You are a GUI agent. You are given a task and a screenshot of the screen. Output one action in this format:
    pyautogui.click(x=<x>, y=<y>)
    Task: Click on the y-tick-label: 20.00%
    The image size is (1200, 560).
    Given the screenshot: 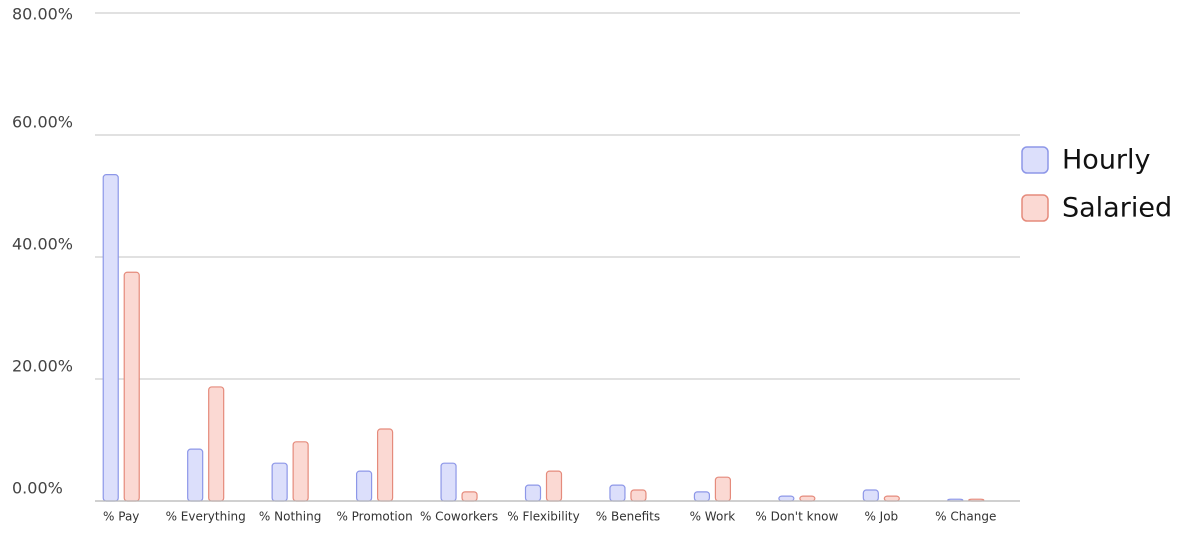 What is the action you would take?
    pyautogui.click(x=42, y=366)
    